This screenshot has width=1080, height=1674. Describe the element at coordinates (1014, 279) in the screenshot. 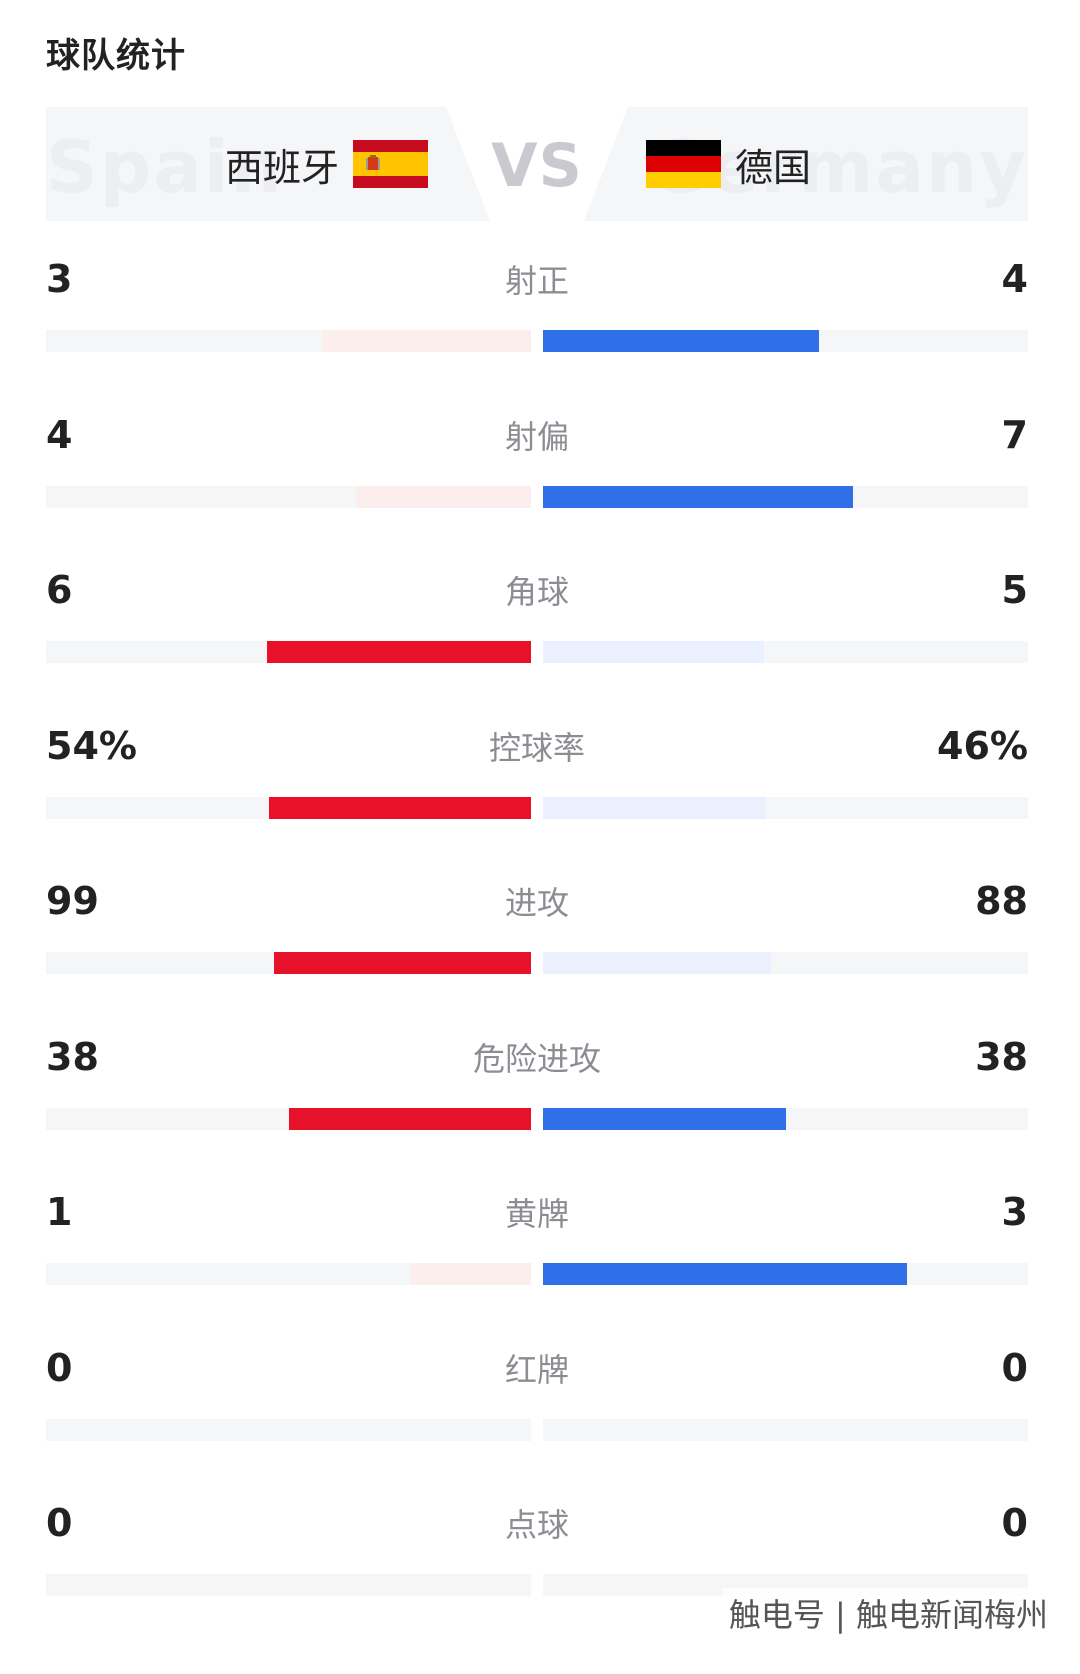

I see `stat-away-value: 4` at that location.